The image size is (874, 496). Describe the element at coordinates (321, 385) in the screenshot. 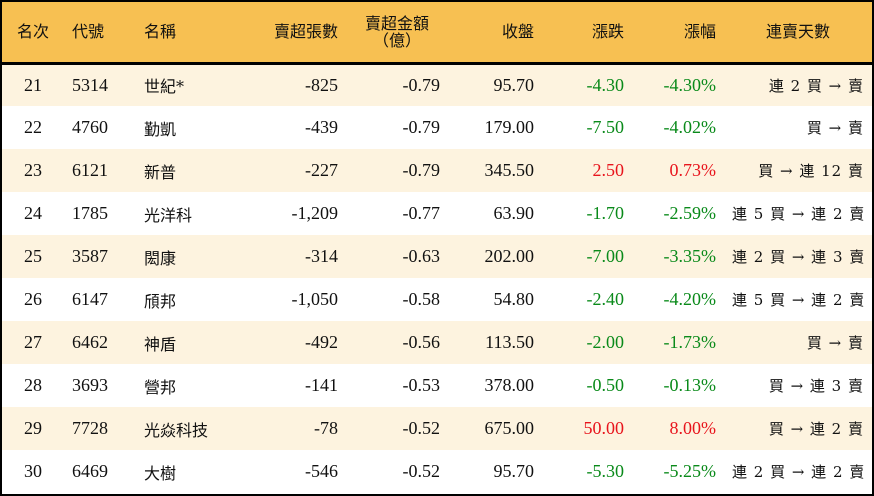

I see `cell-net-sell-lots: -141` at that location.